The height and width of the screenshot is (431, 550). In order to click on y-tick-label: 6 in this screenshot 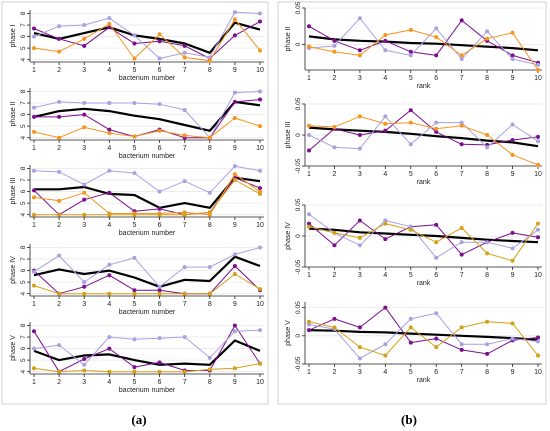, I will do `click(23, 36)`.